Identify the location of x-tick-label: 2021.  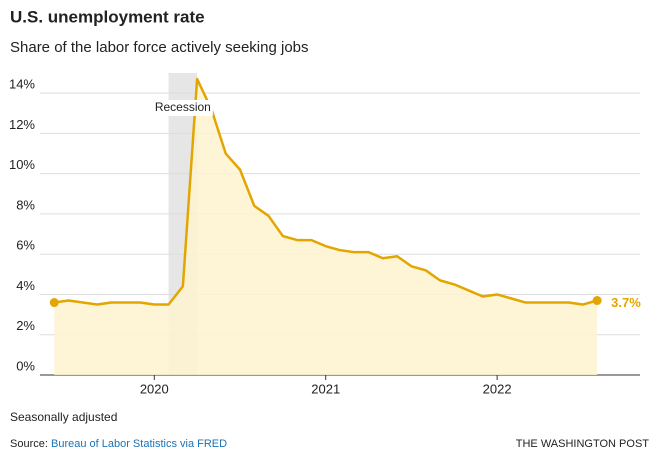
(325, 388).